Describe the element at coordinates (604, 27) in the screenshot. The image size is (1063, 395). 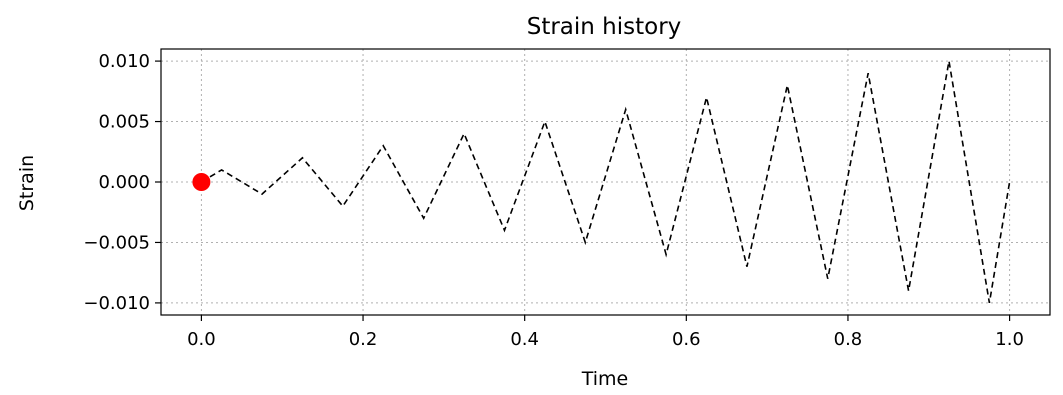
I see `chart-title: Strain history` at that location.